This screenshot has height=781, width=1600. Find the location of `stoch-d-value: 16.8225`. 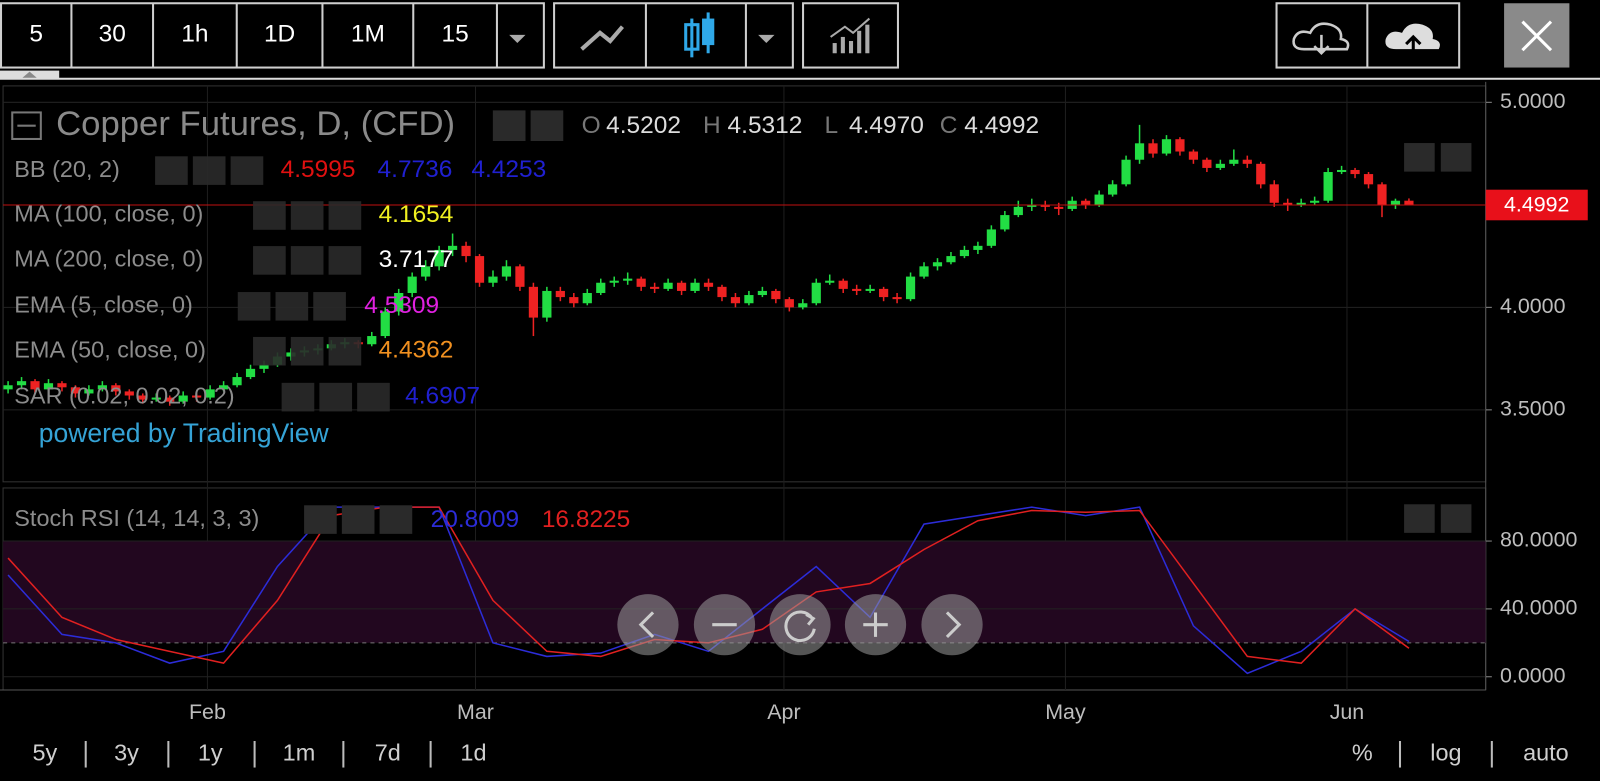

stoch-d-value: 16.8225 is located at coordinates (586, 519).